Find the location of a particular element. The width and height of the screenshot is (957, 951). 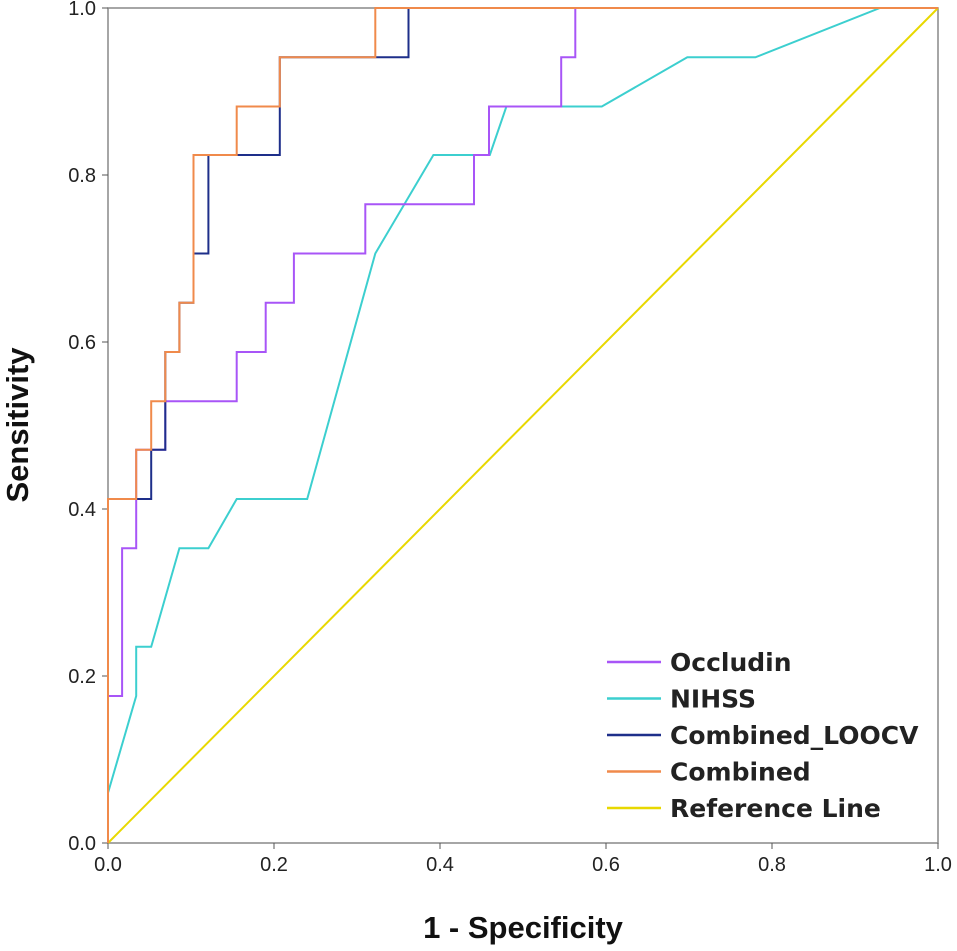

y-tick-label: 0.4 is located at coordinates (82, 510).